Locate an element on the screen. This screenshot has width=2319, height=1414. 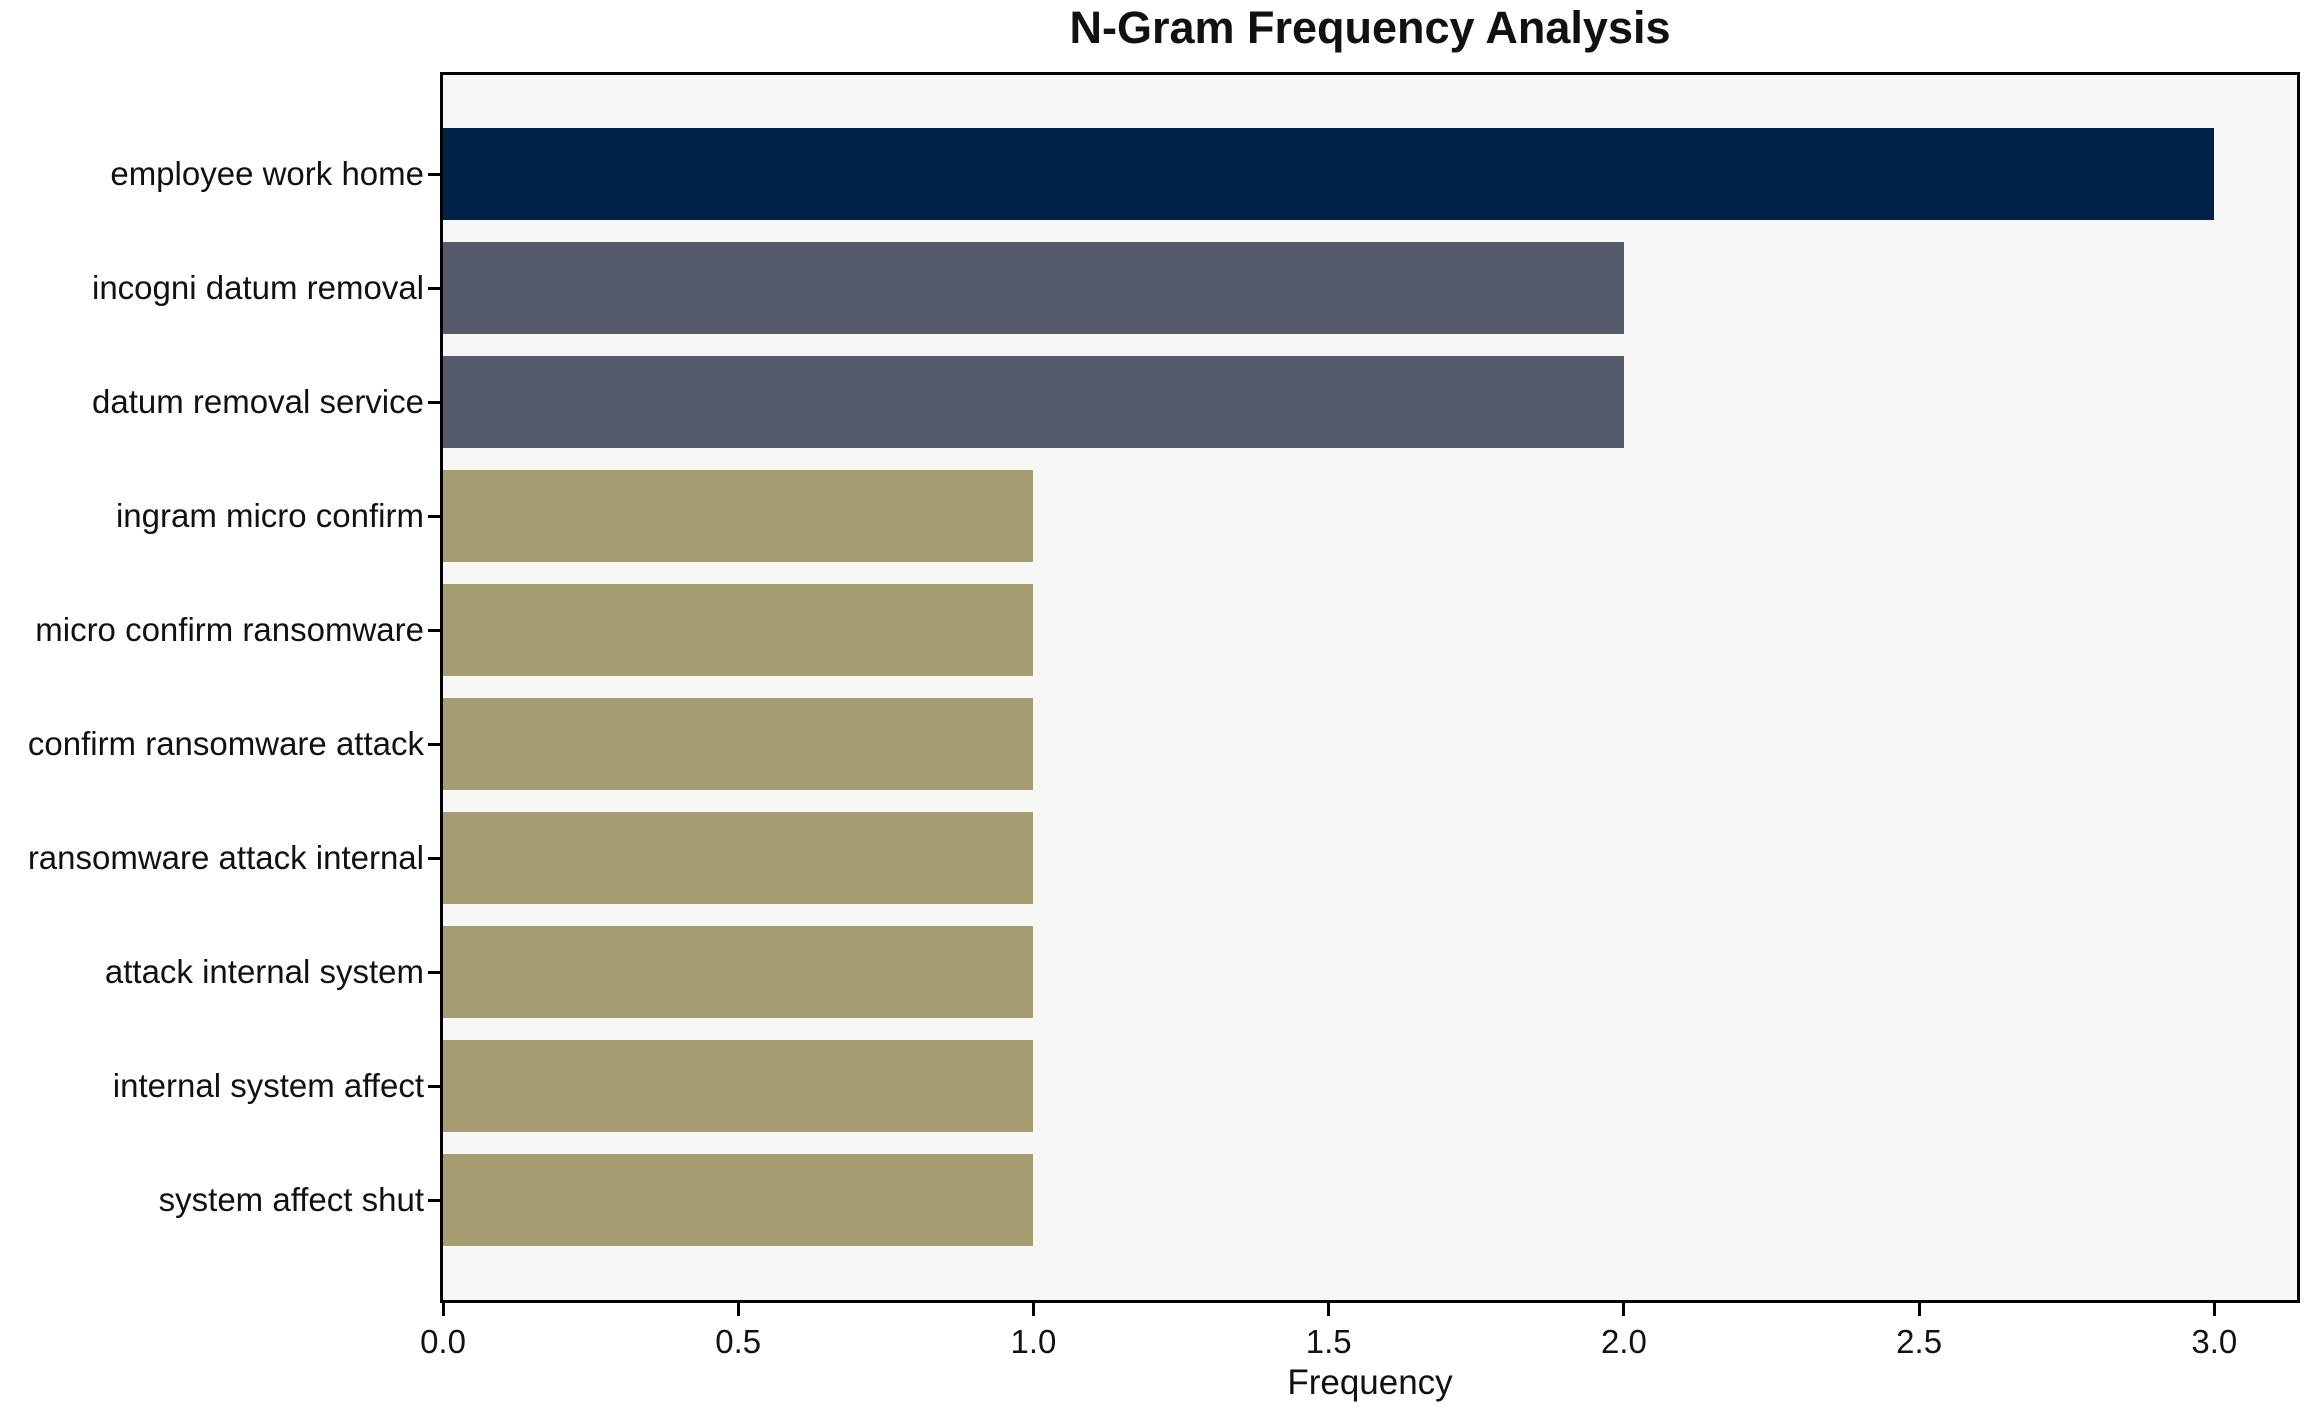
x-tick-label: 1.0 is located at coordinates (1033, 1341).